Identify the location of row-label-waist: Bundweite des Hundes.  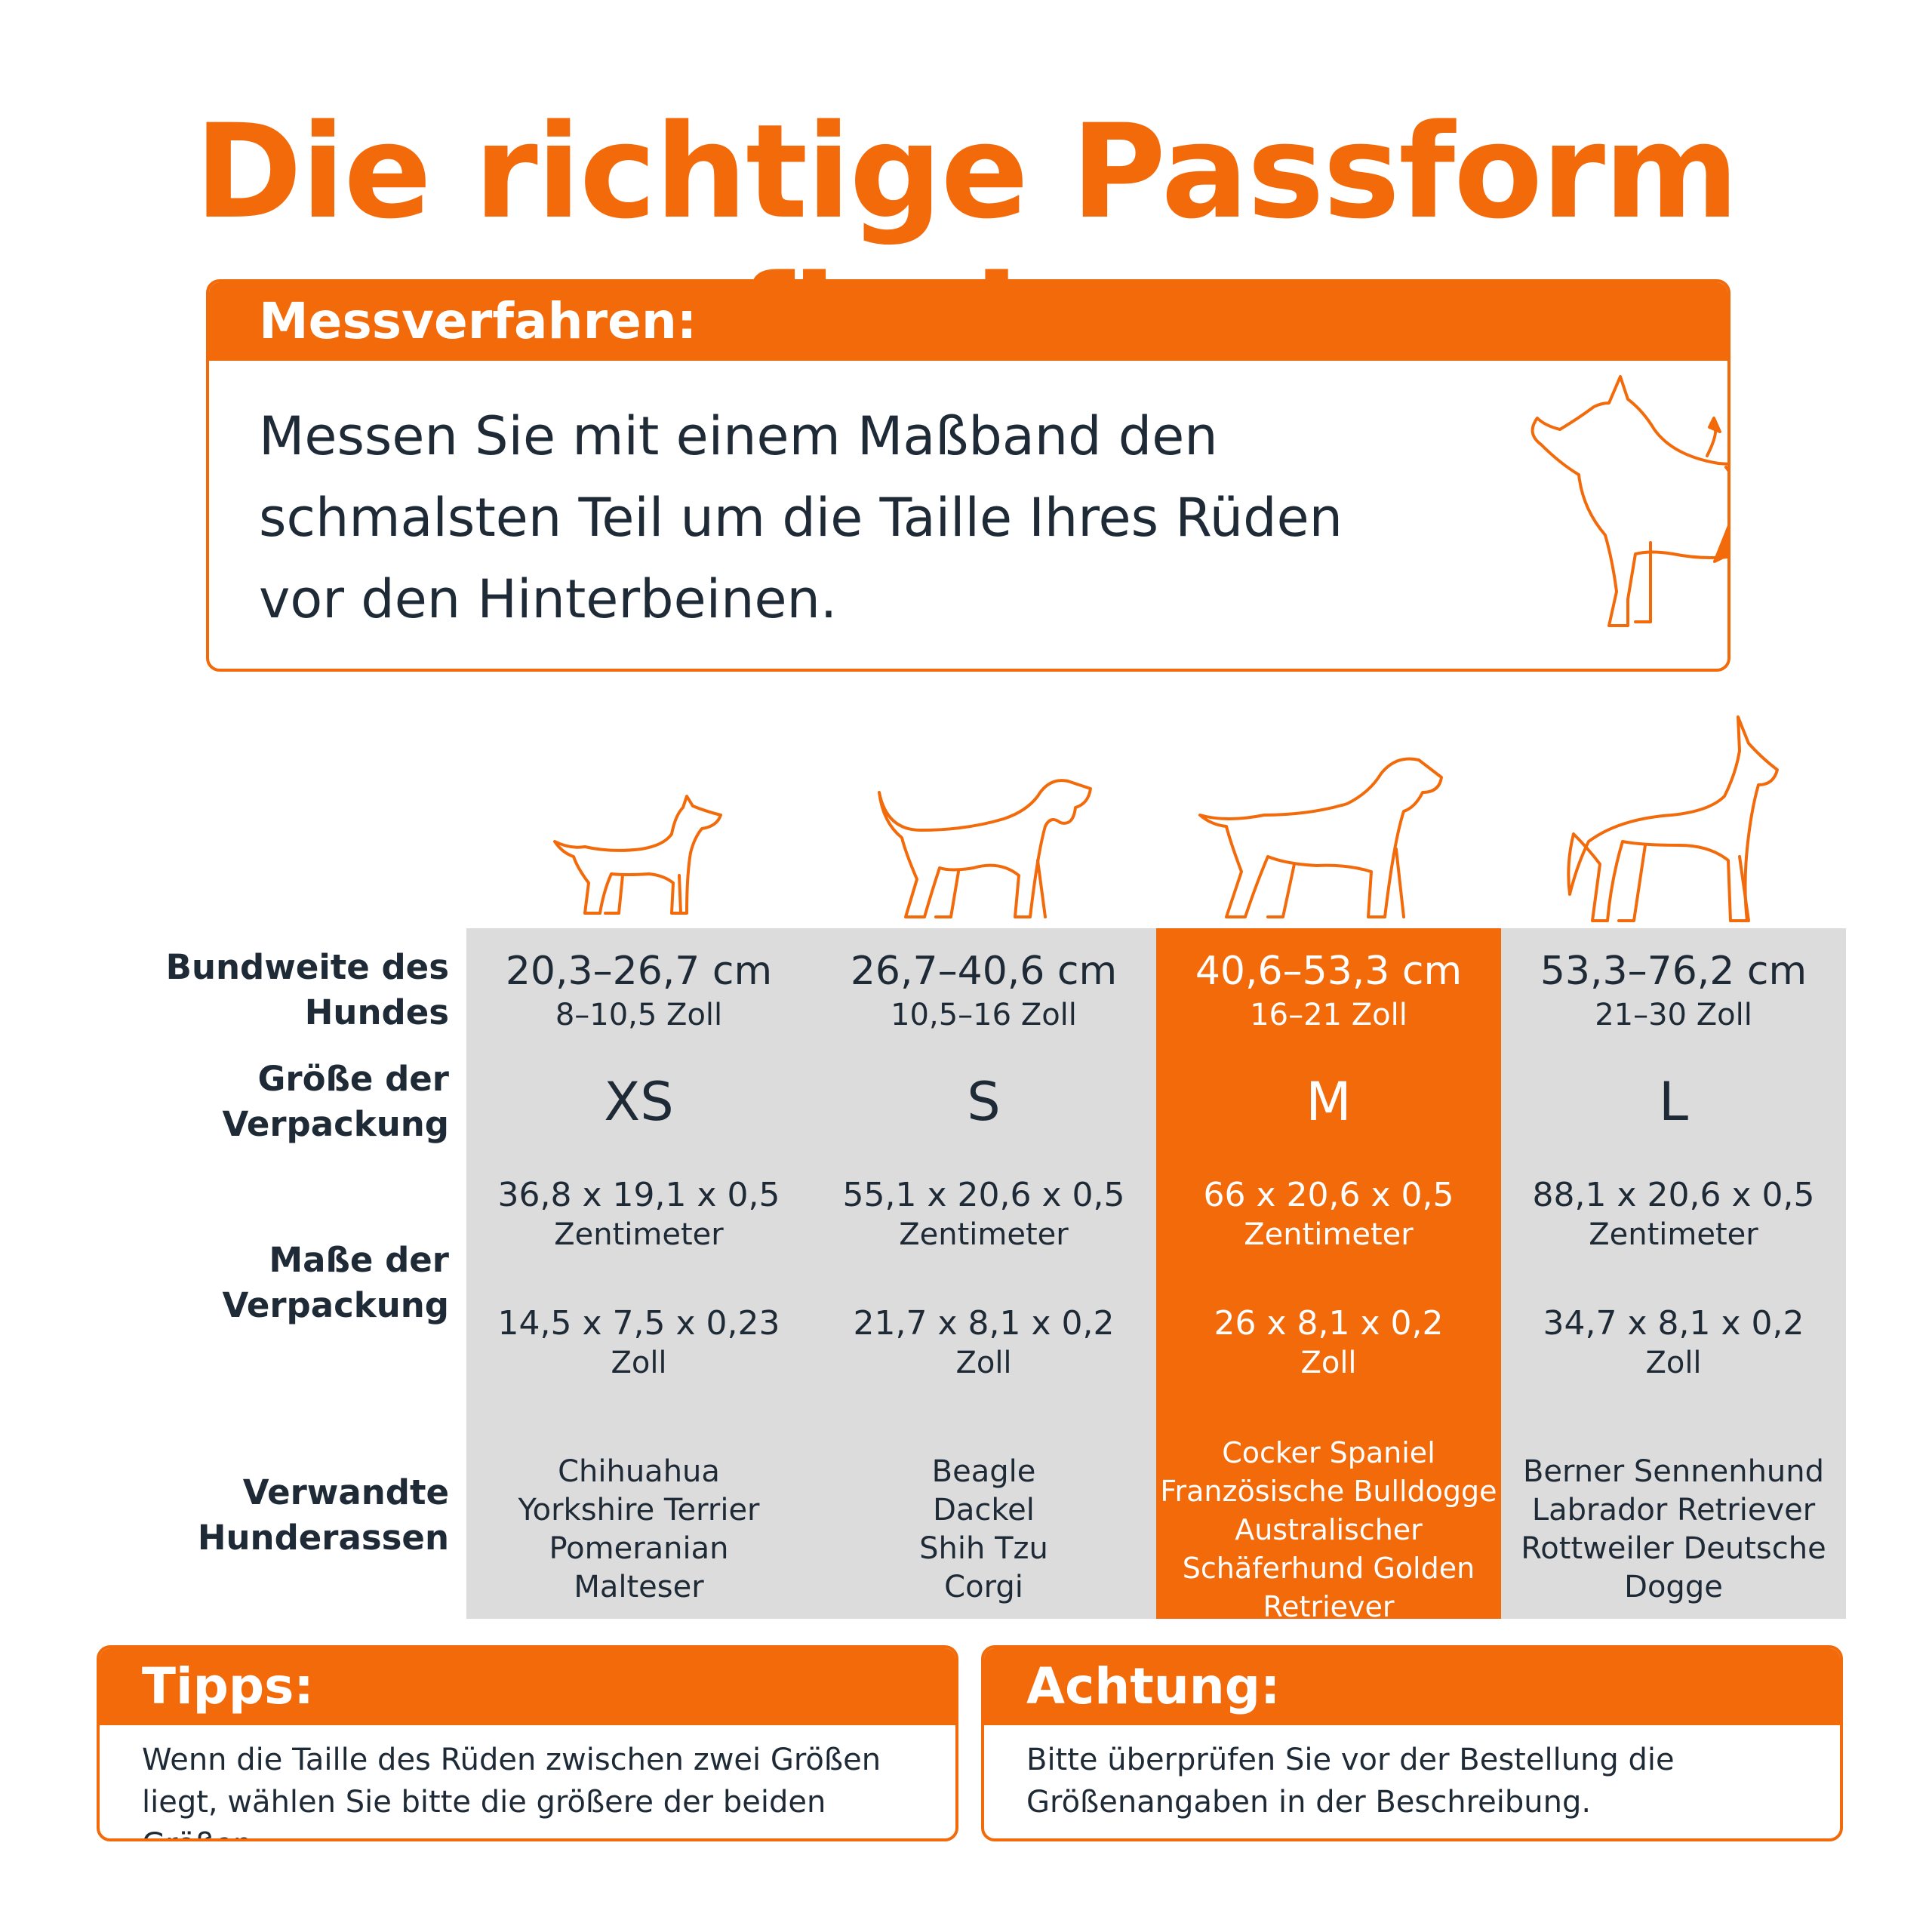
(281, 990).